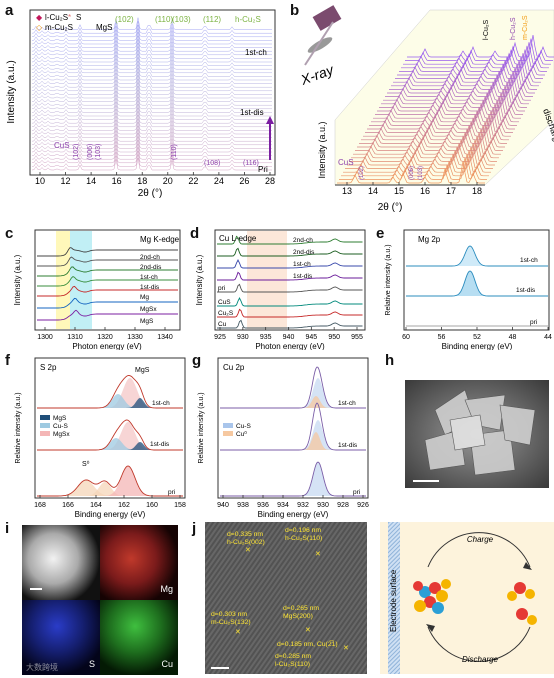 The width and height of the screenshot is (554, 678). What do you see at coordinates (244, 181) in the screenshot?
I see `x-tick-label: 26` at bounding box center [244, 181].